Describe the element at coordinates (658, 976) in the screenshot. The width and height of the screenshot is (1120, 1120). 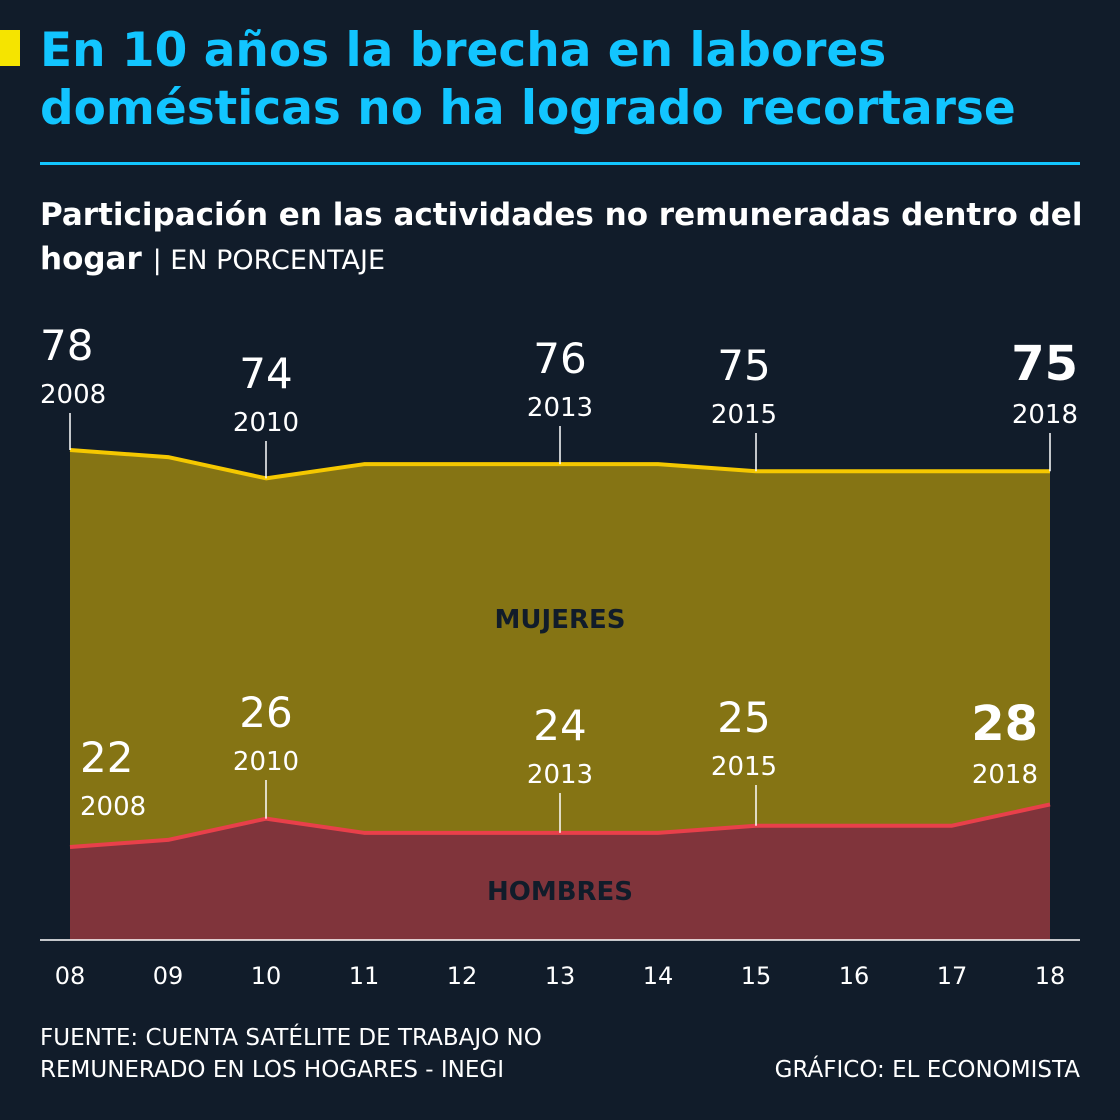
I see `x-tick-label: 14` at that location.